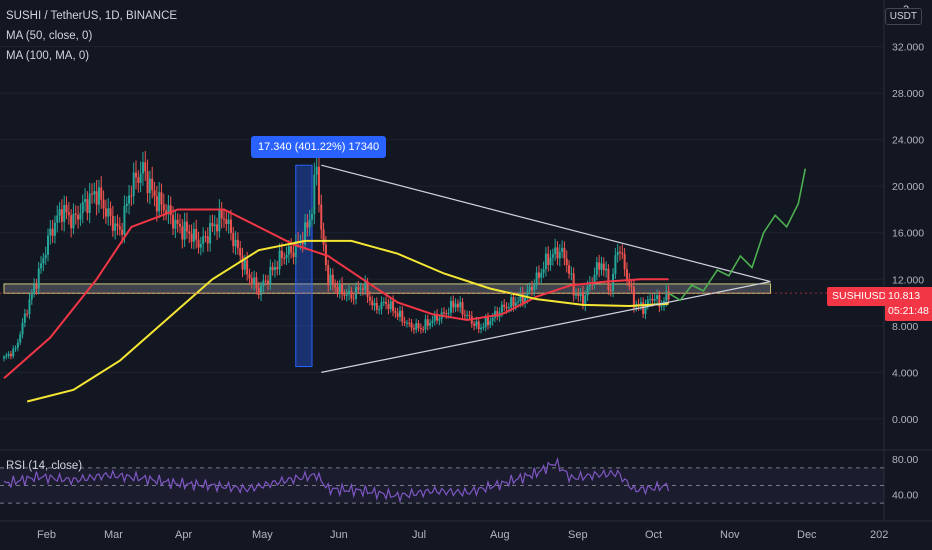  I want to click on x-tick-label: Dec, so click(807, 535).